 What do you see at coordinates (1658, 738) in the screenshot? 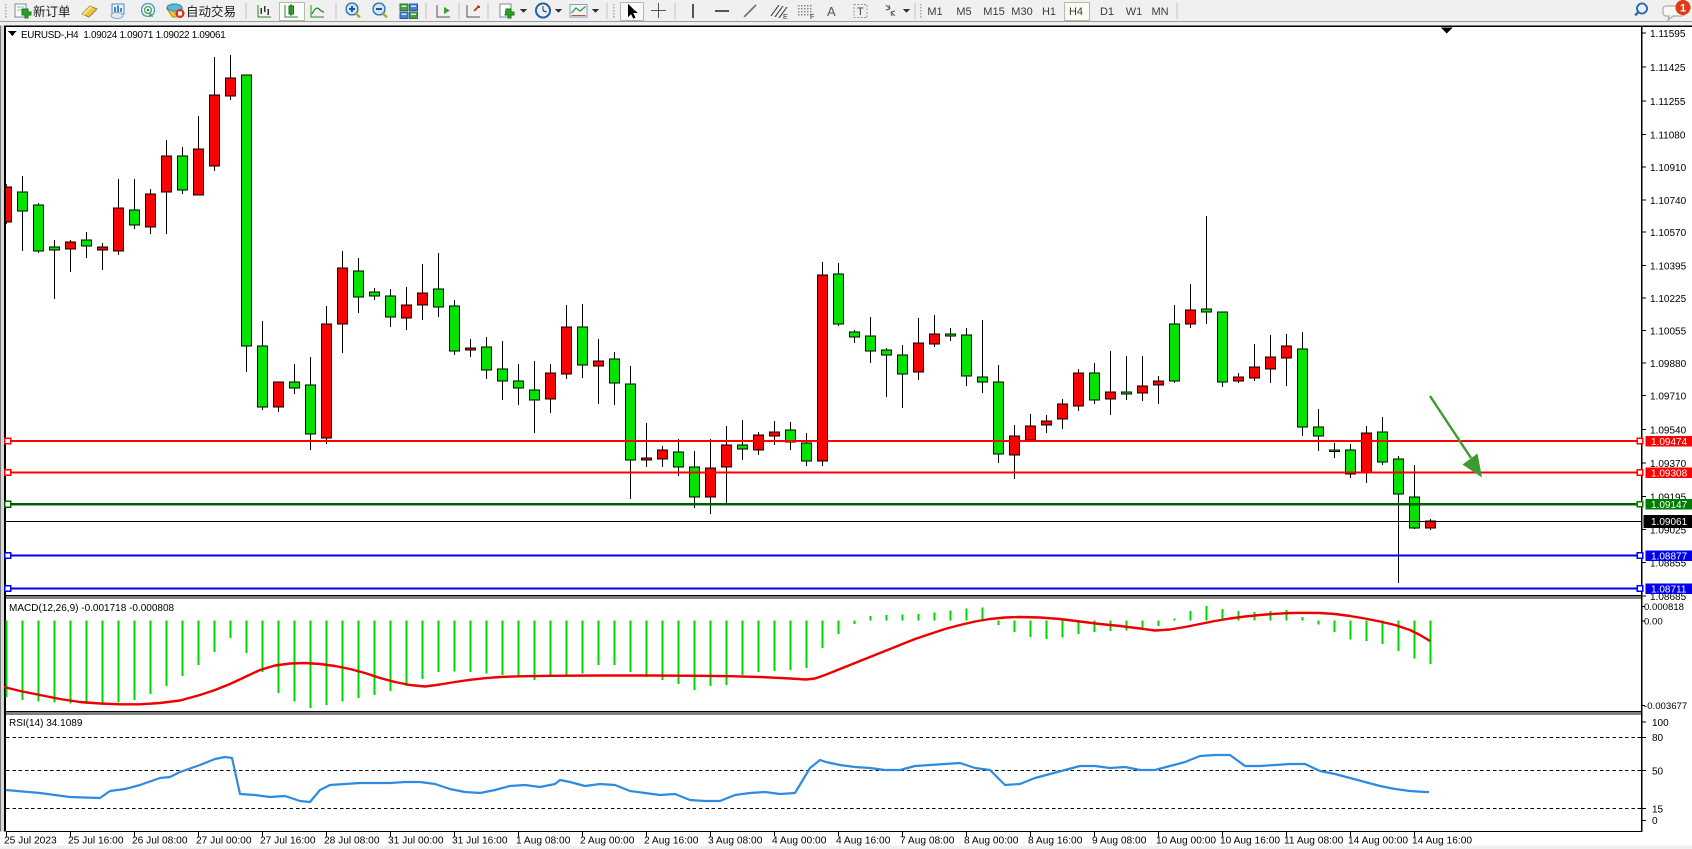
I see `svg-text: 80` at bounding box center [1658, 738].